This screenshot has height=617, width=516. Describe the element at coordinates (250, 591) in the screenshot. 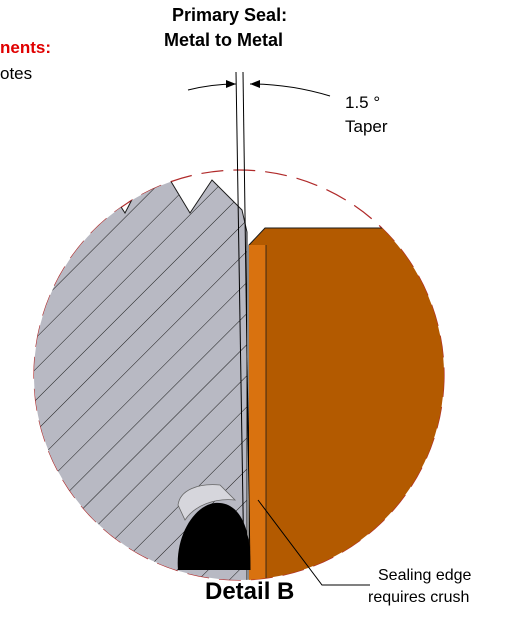

I see `detail-title: Detail B` at that location.